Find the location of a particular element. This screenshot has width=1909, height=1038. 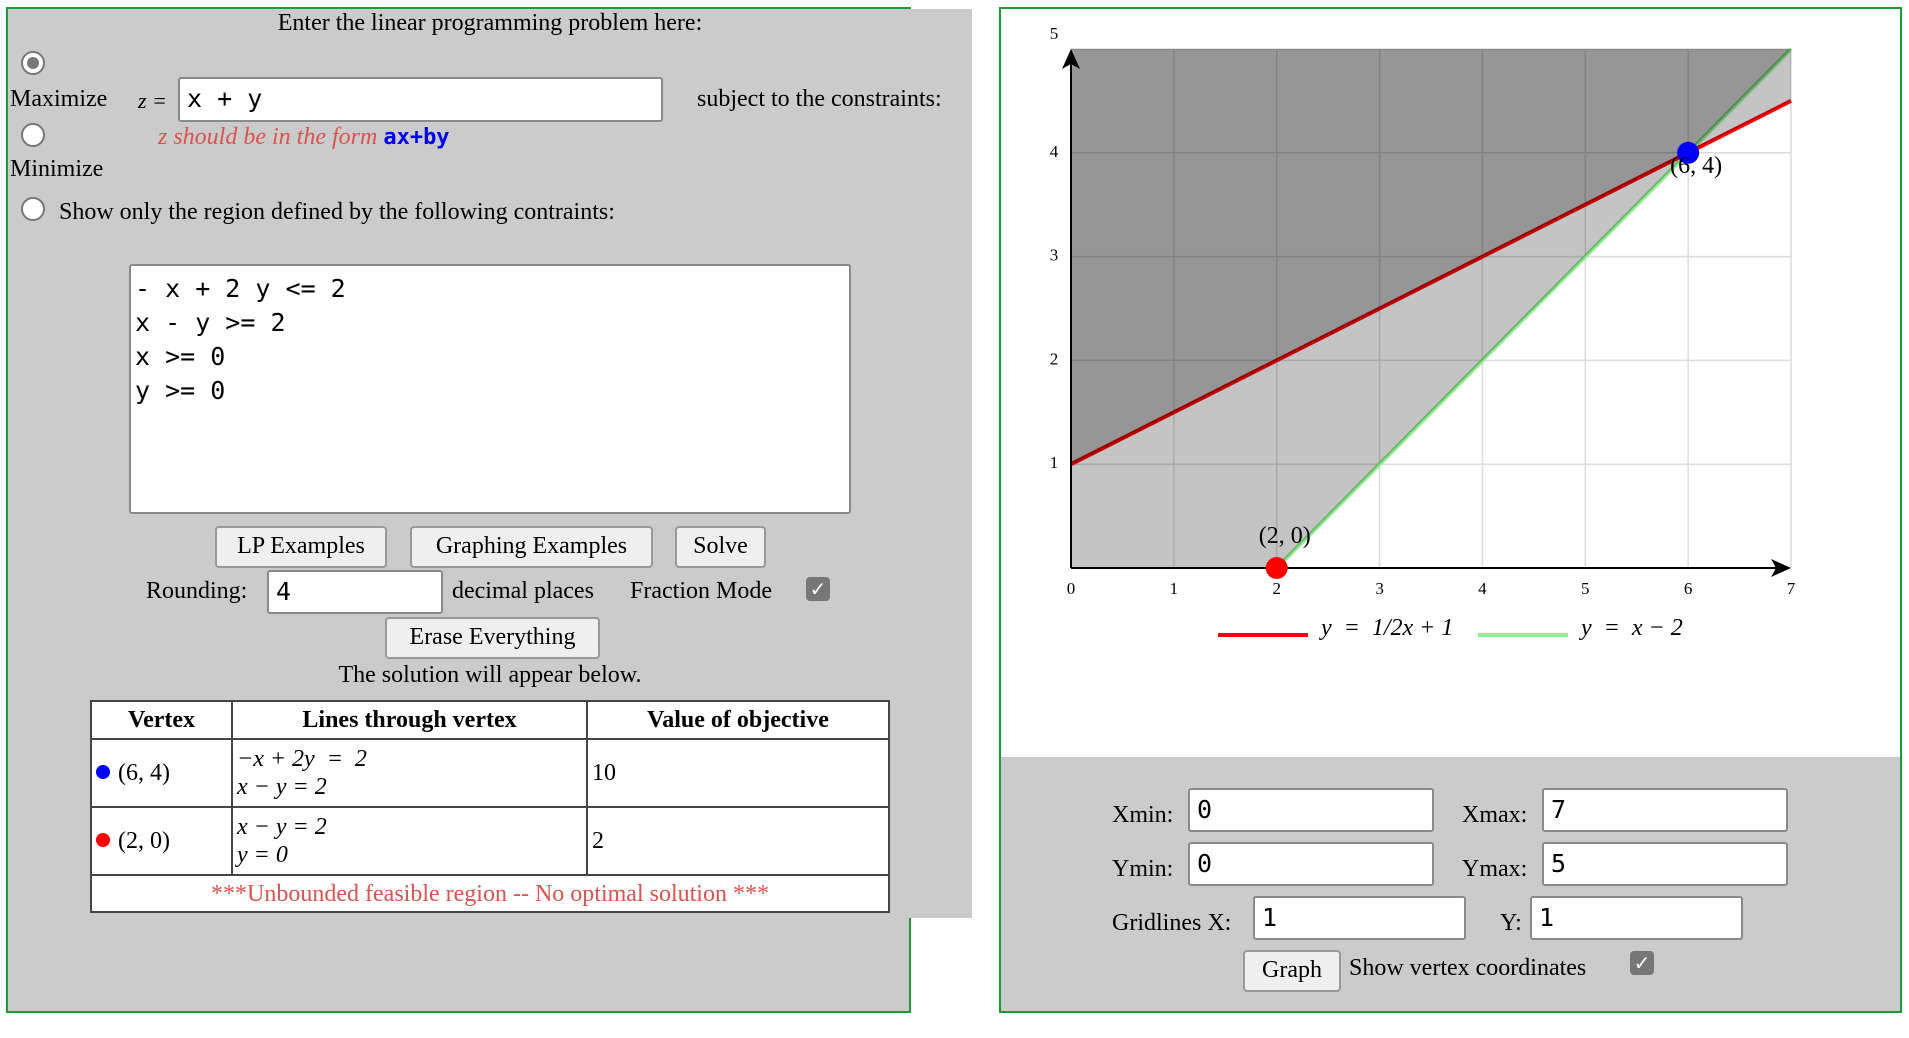

x-axis-arrow-icon is located at coordinates (1781, 568).